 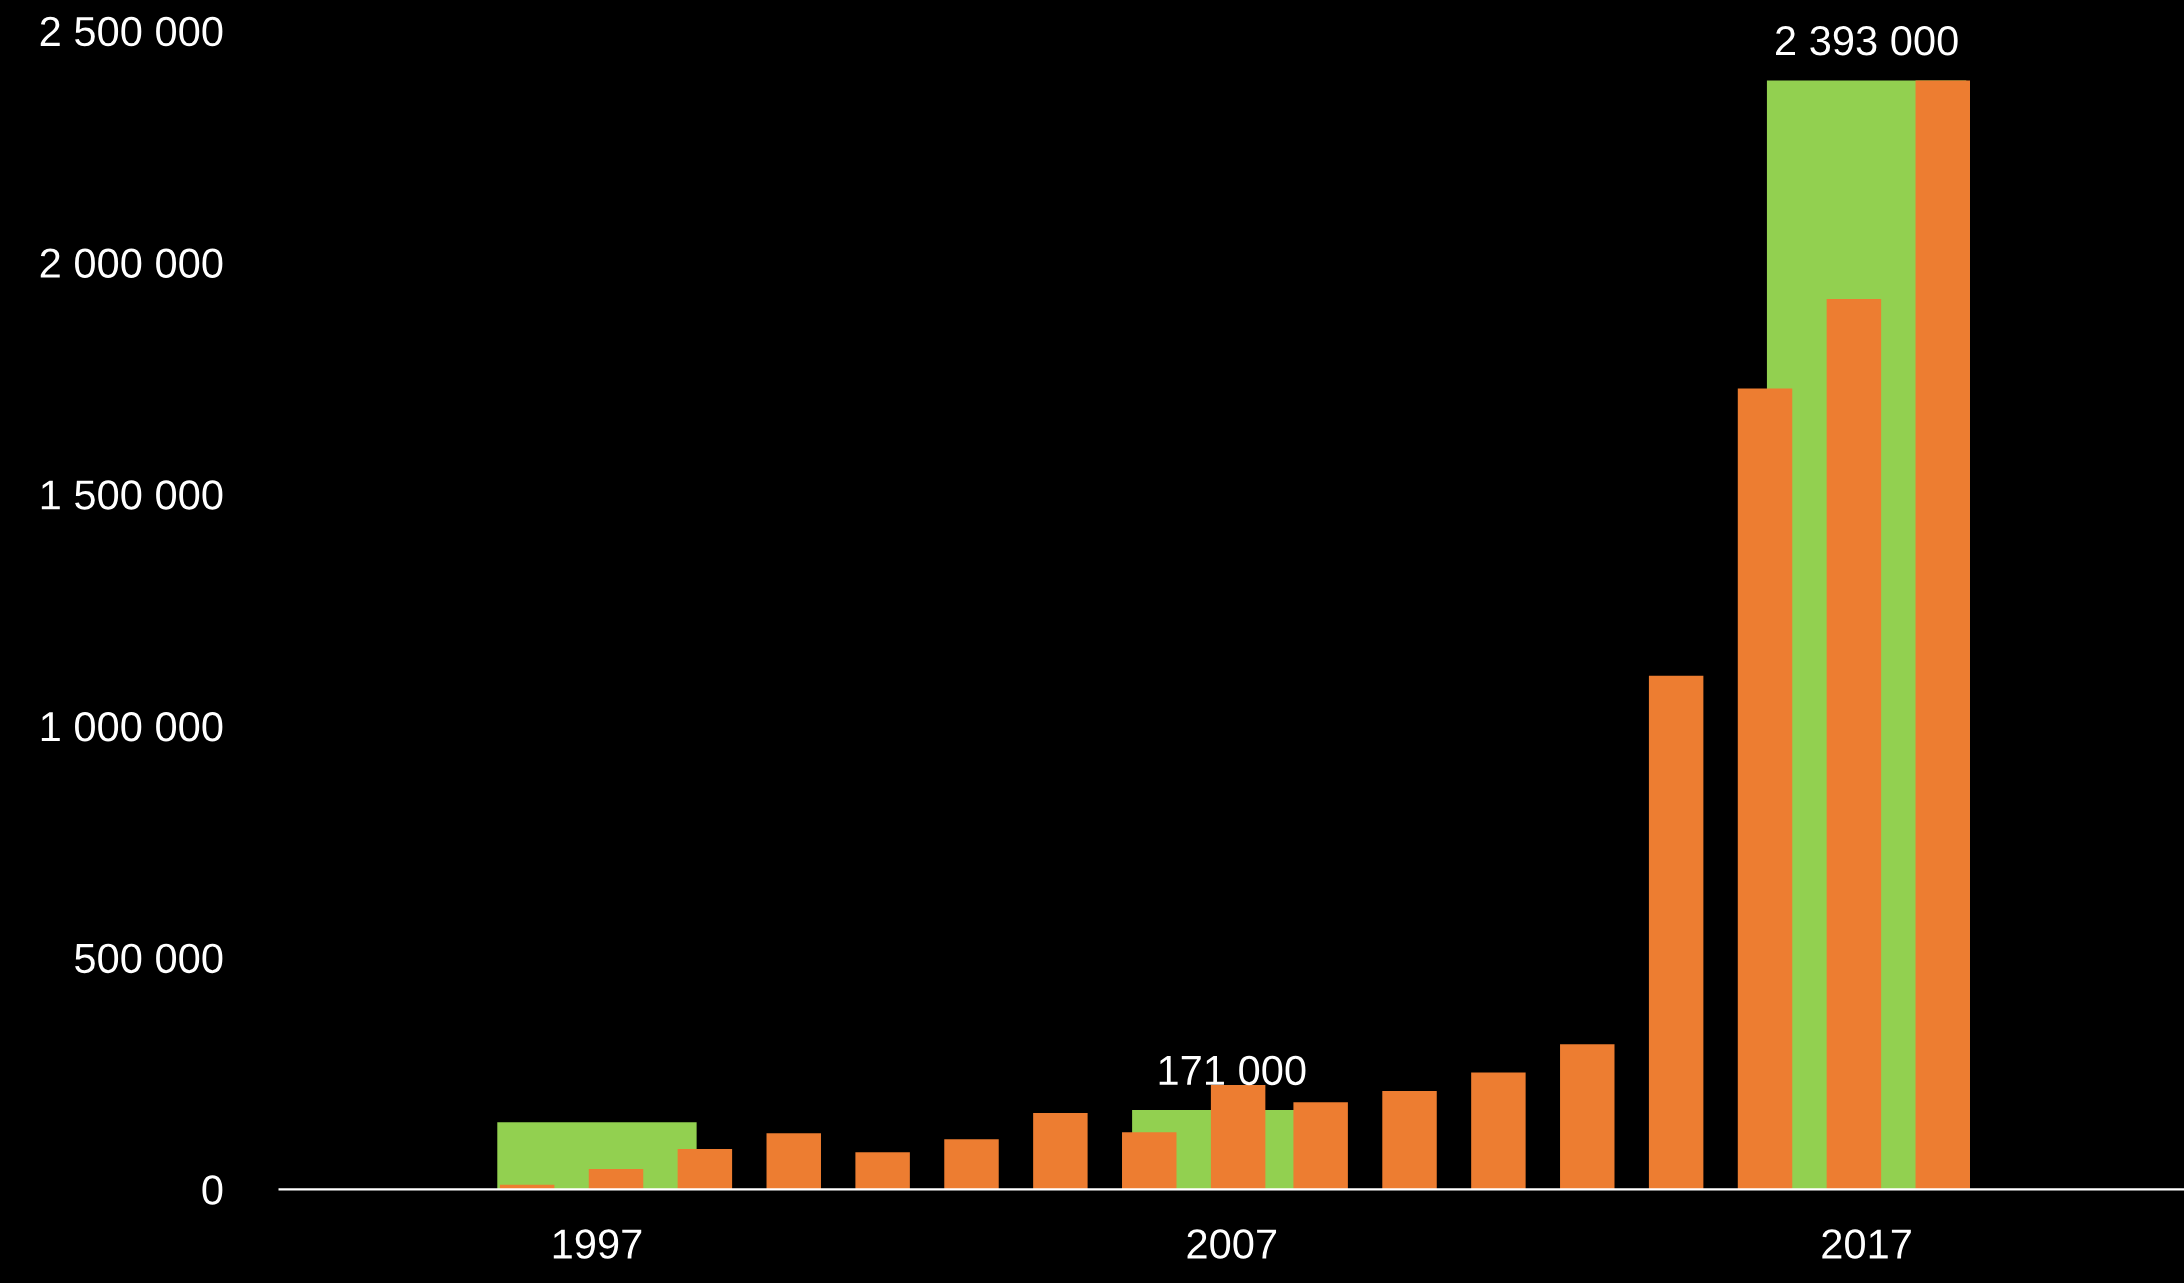 What do you see at coordinates (597, 1244) in the screenshot?
I see `x-tick-label: 1997` at bounding box center [597, 1244].